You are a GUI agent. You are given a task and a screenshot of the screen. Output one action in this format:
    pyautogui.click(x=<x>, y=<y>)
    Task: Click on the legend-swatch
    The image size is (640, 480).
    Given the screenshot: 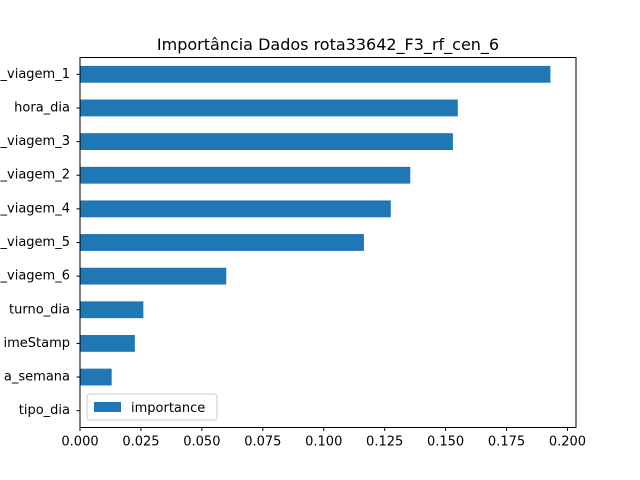 What is the action you would take?
    pyautogui.click(x=107, y=407)
    